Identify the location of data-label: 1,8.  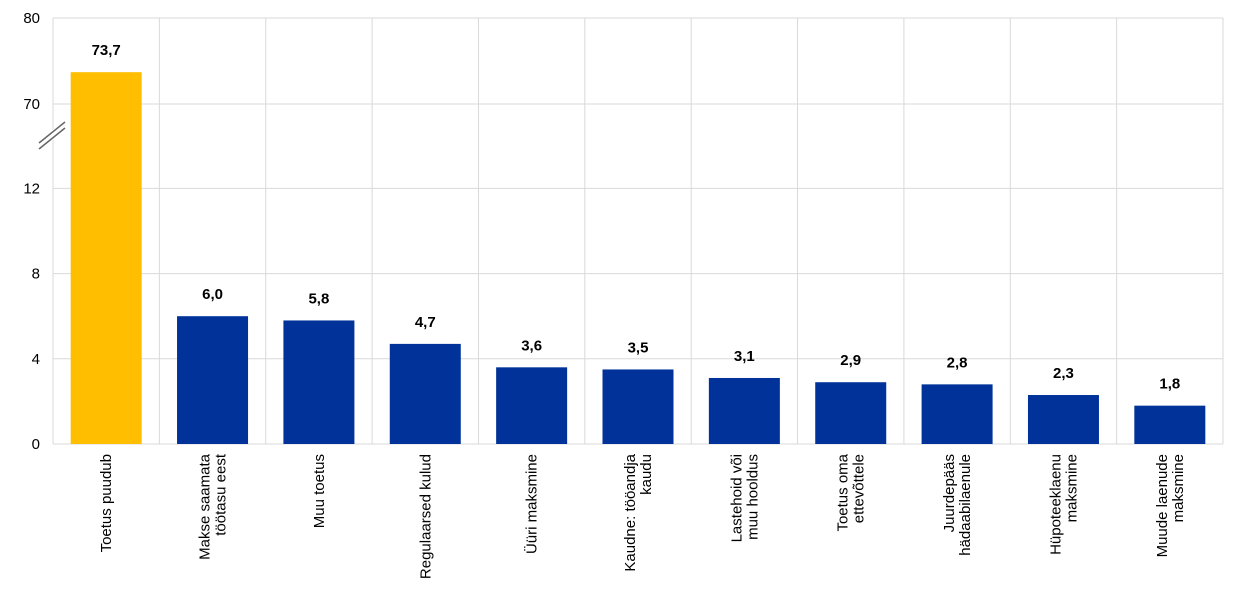
(1169, 384).